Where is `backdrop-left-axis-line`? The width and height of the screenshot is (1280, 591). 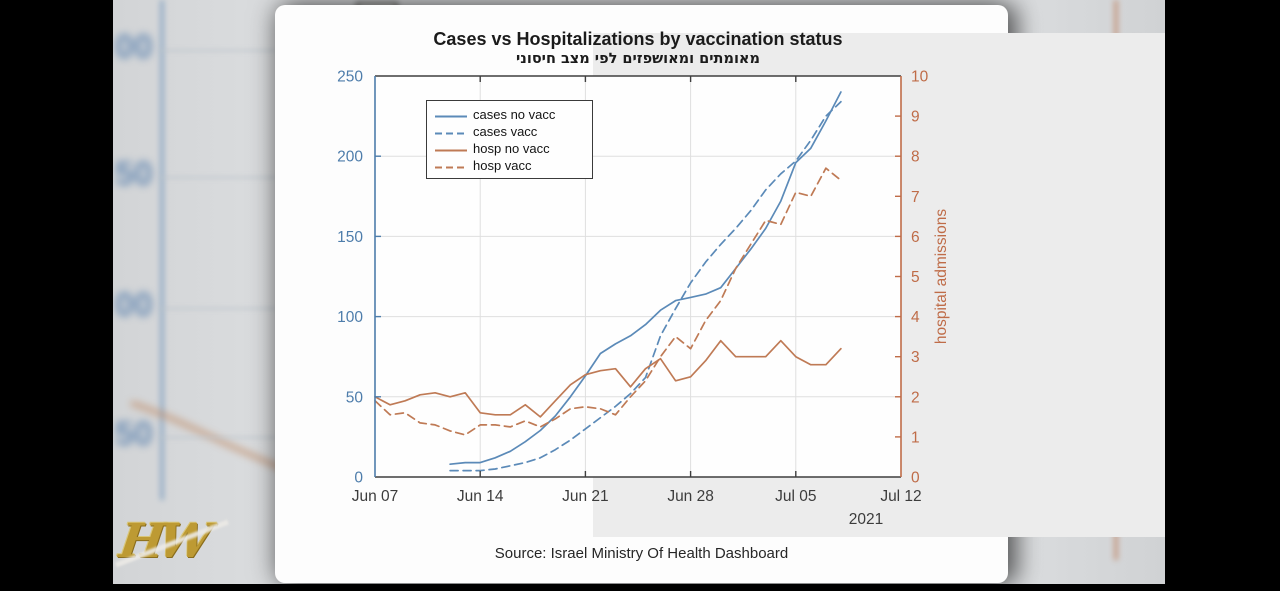 backdrop-left-axis-line is located at coordinates (162, 250).